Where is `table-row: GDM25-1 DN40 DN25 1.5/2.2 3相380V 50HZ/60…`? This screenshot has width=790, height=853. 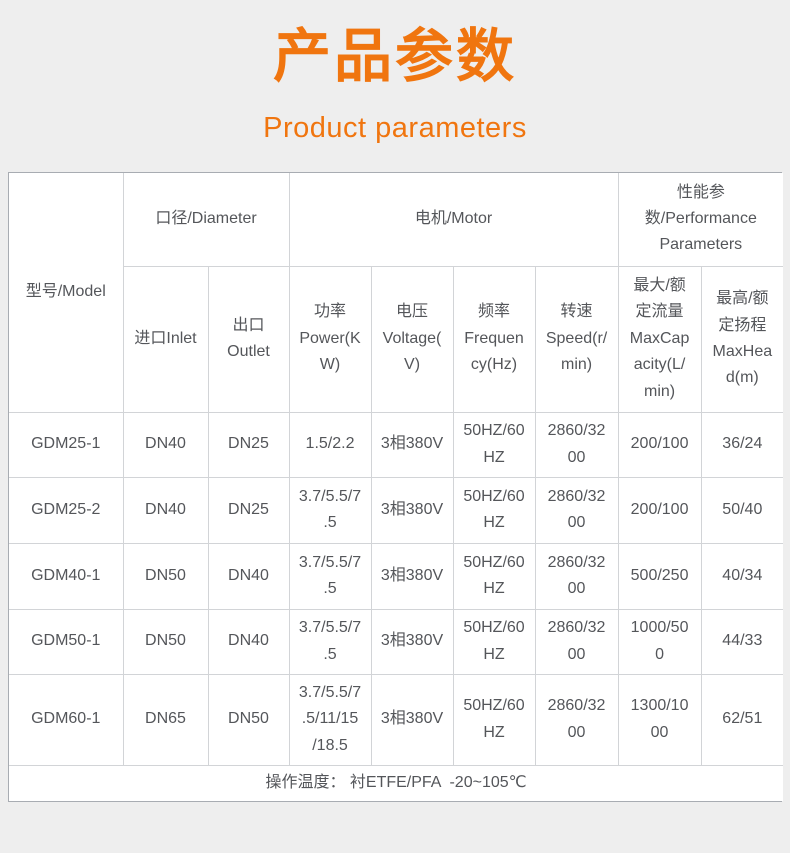
table-row: GDM25-1 DN40 DN25 1.5/2.2 3相380V 50HZ/60… is located at coordinates (396, 444).